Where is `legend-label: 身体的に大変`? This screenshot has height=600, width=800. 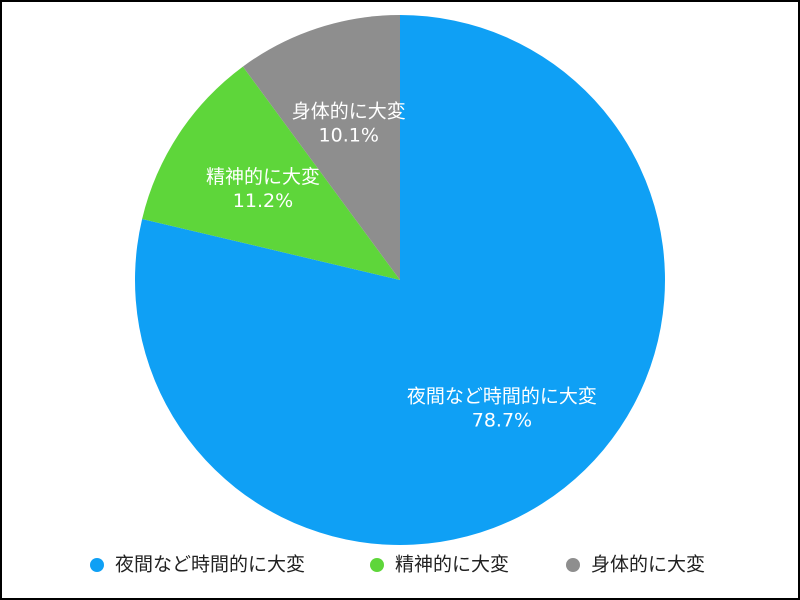
legend-label: 身体的に大変 is located at coordinates (648, 565).